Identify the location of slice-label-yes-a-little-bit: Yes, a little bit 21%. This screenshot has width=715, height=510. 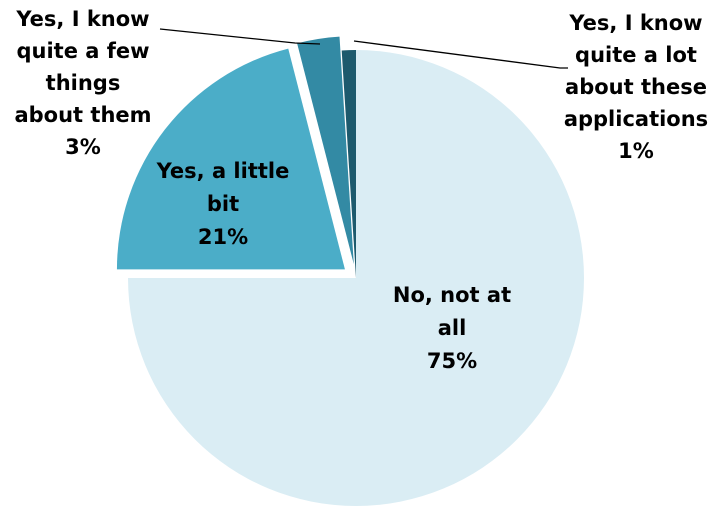
(223, 204).